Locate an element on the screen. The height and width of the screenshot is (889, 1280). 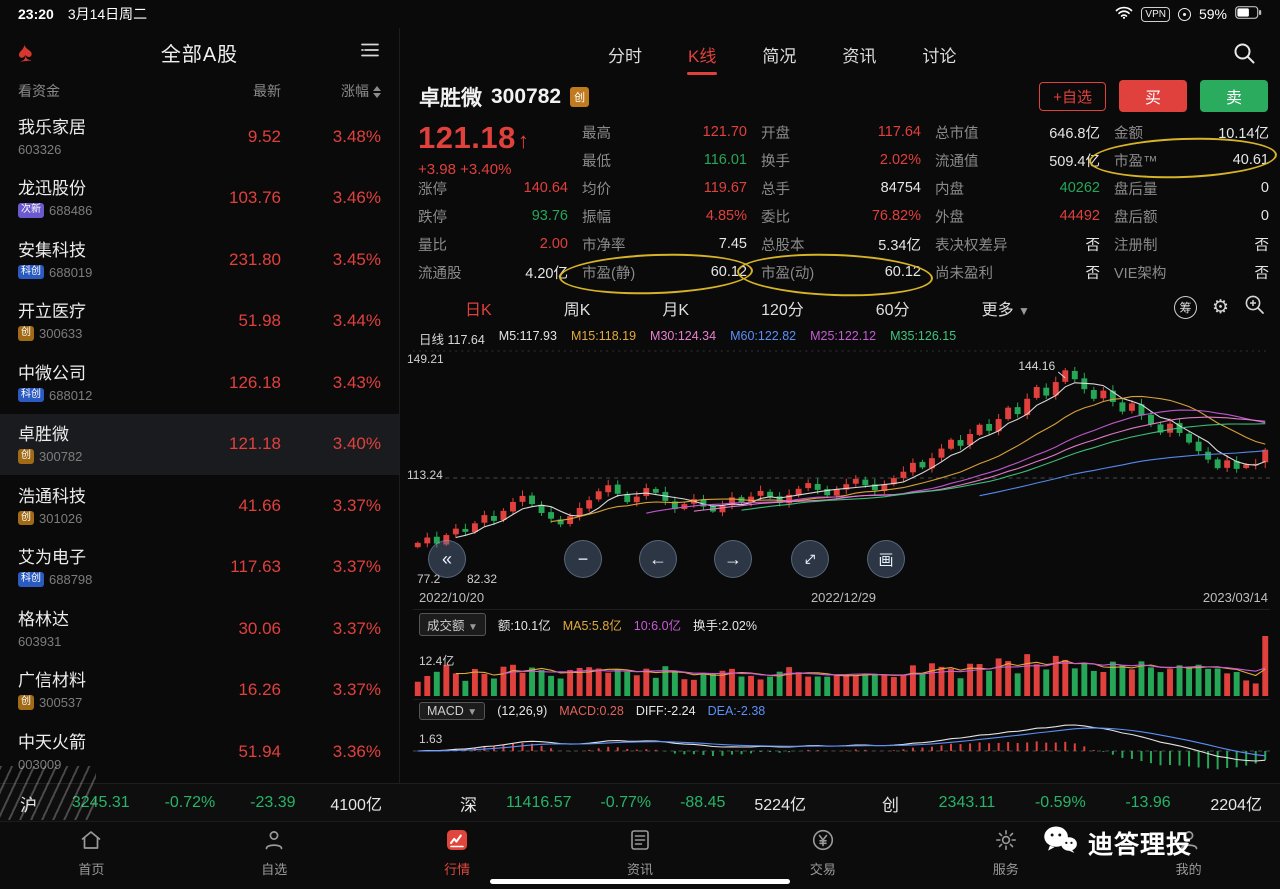
row-stock-name: 艾为电子 is located at coordinates (52, 558).